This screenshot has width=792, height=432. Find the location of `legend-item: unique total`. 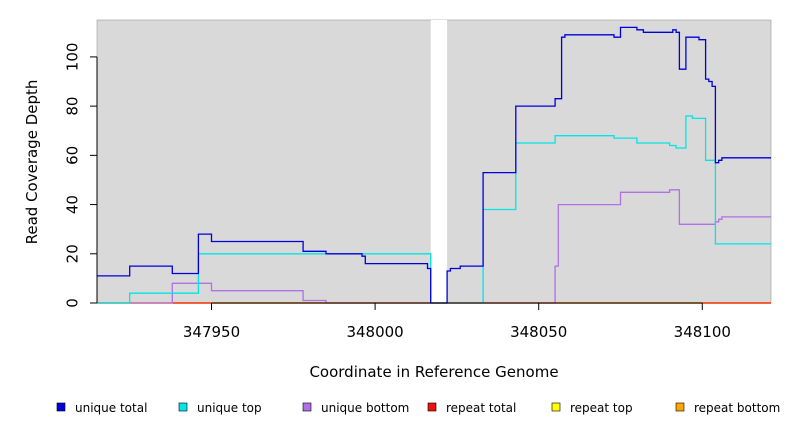

legend-item: unique total is located at coordinates (101, 408).